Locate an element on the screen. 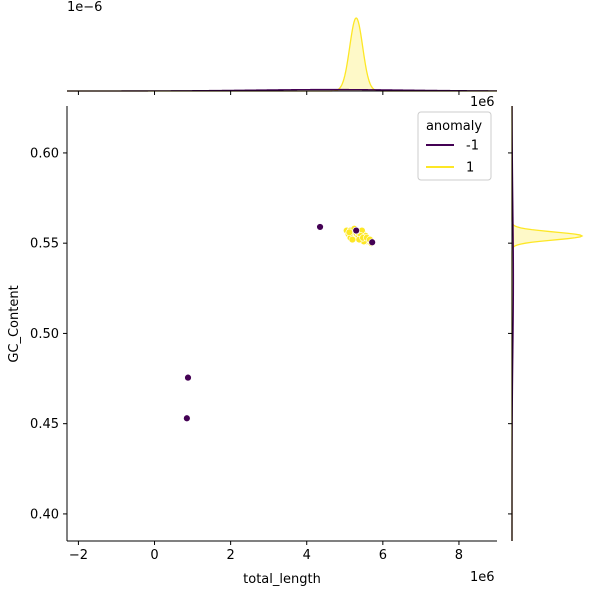 The width and height of the screenshot is (600, 600). x-tick-label: 4 is located at coordinates (307, 555).